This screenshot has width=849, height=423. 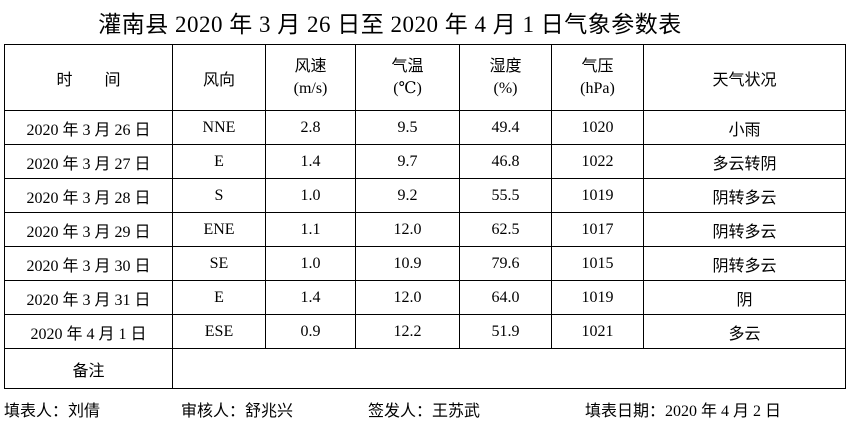 What do you see at coordinates (219, 229) in the screenshot?
I see `cell-wind-direction: ENE` at bounding box center [219, 229].